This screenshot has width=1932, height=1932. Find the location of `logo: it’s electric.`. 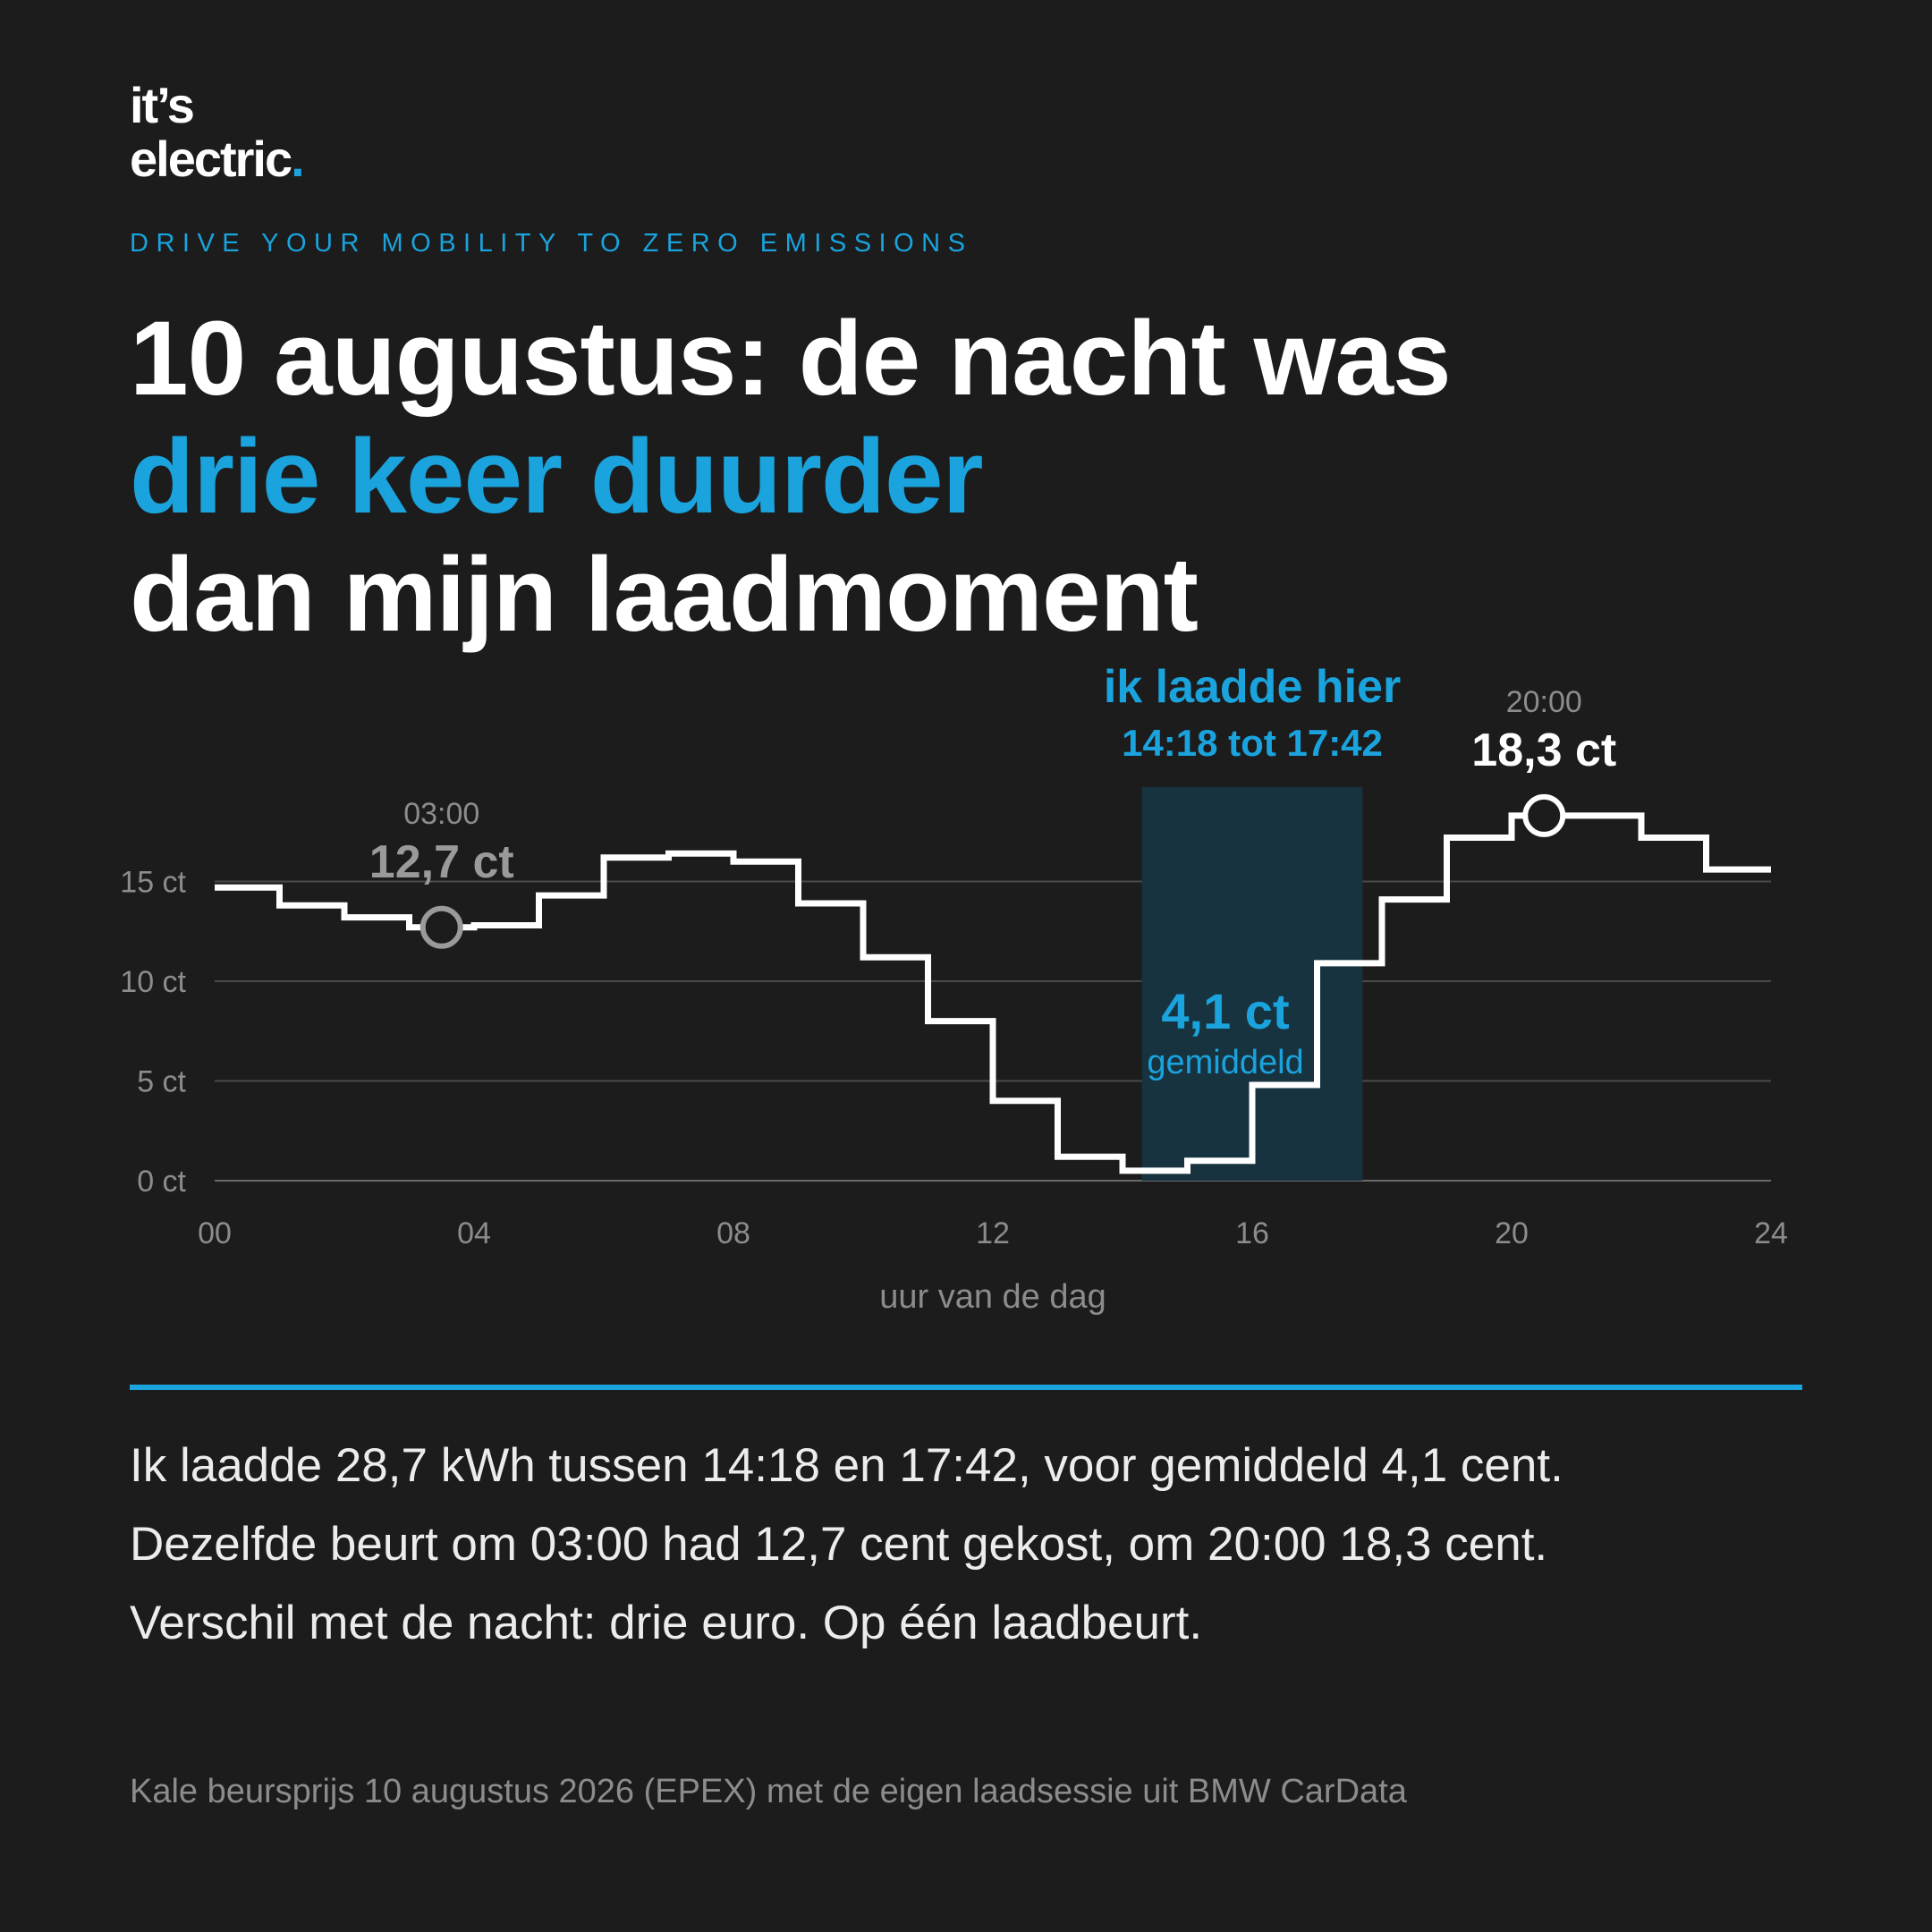

logo: it’s electric. is located at coordinates (217, 132).